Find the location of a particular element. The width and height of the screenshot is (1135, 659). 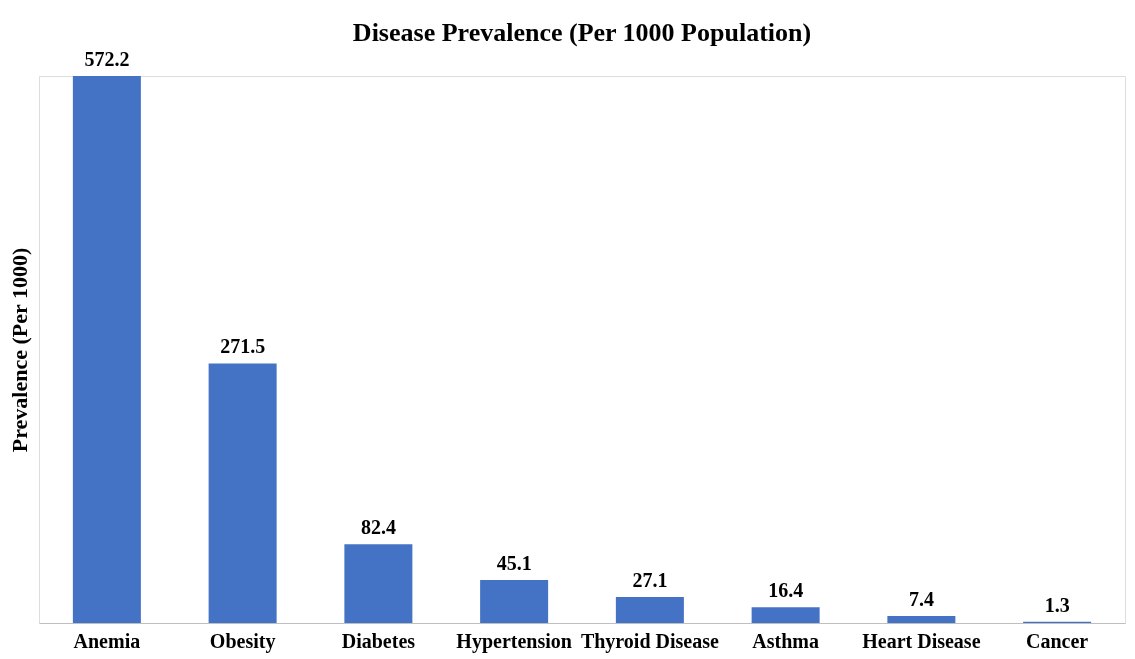

x-tick-label: Obesity is located at coordinates (242, 641).